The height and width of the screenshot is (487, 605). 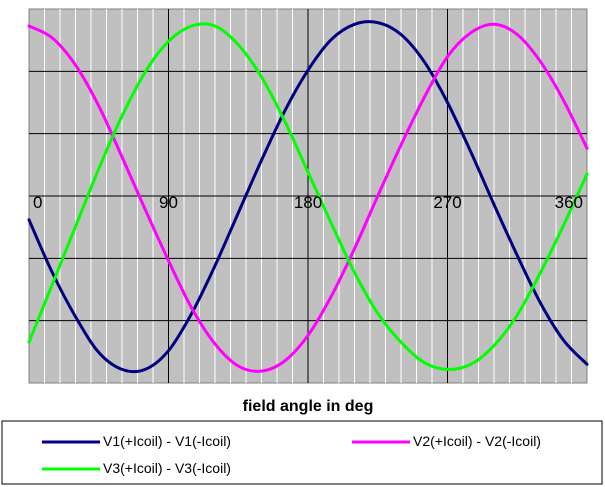 I want to click on x-tick-labels: 0 90 180 270 360, so click(x=308, y=202).